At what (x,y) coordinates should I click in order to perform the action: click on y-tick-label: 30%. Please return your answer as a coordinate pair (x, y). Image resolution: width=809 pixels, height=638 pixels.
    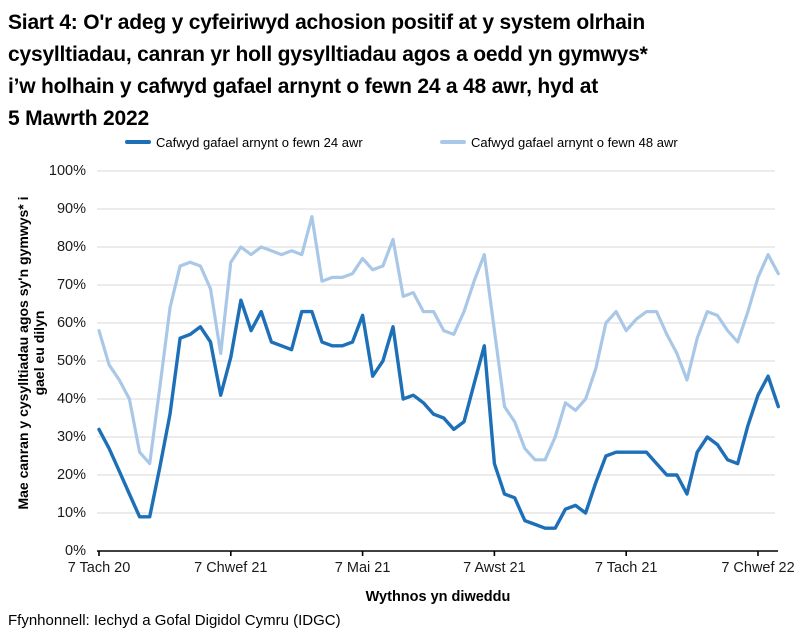
    Looking at the image, I should click on (71, 437).